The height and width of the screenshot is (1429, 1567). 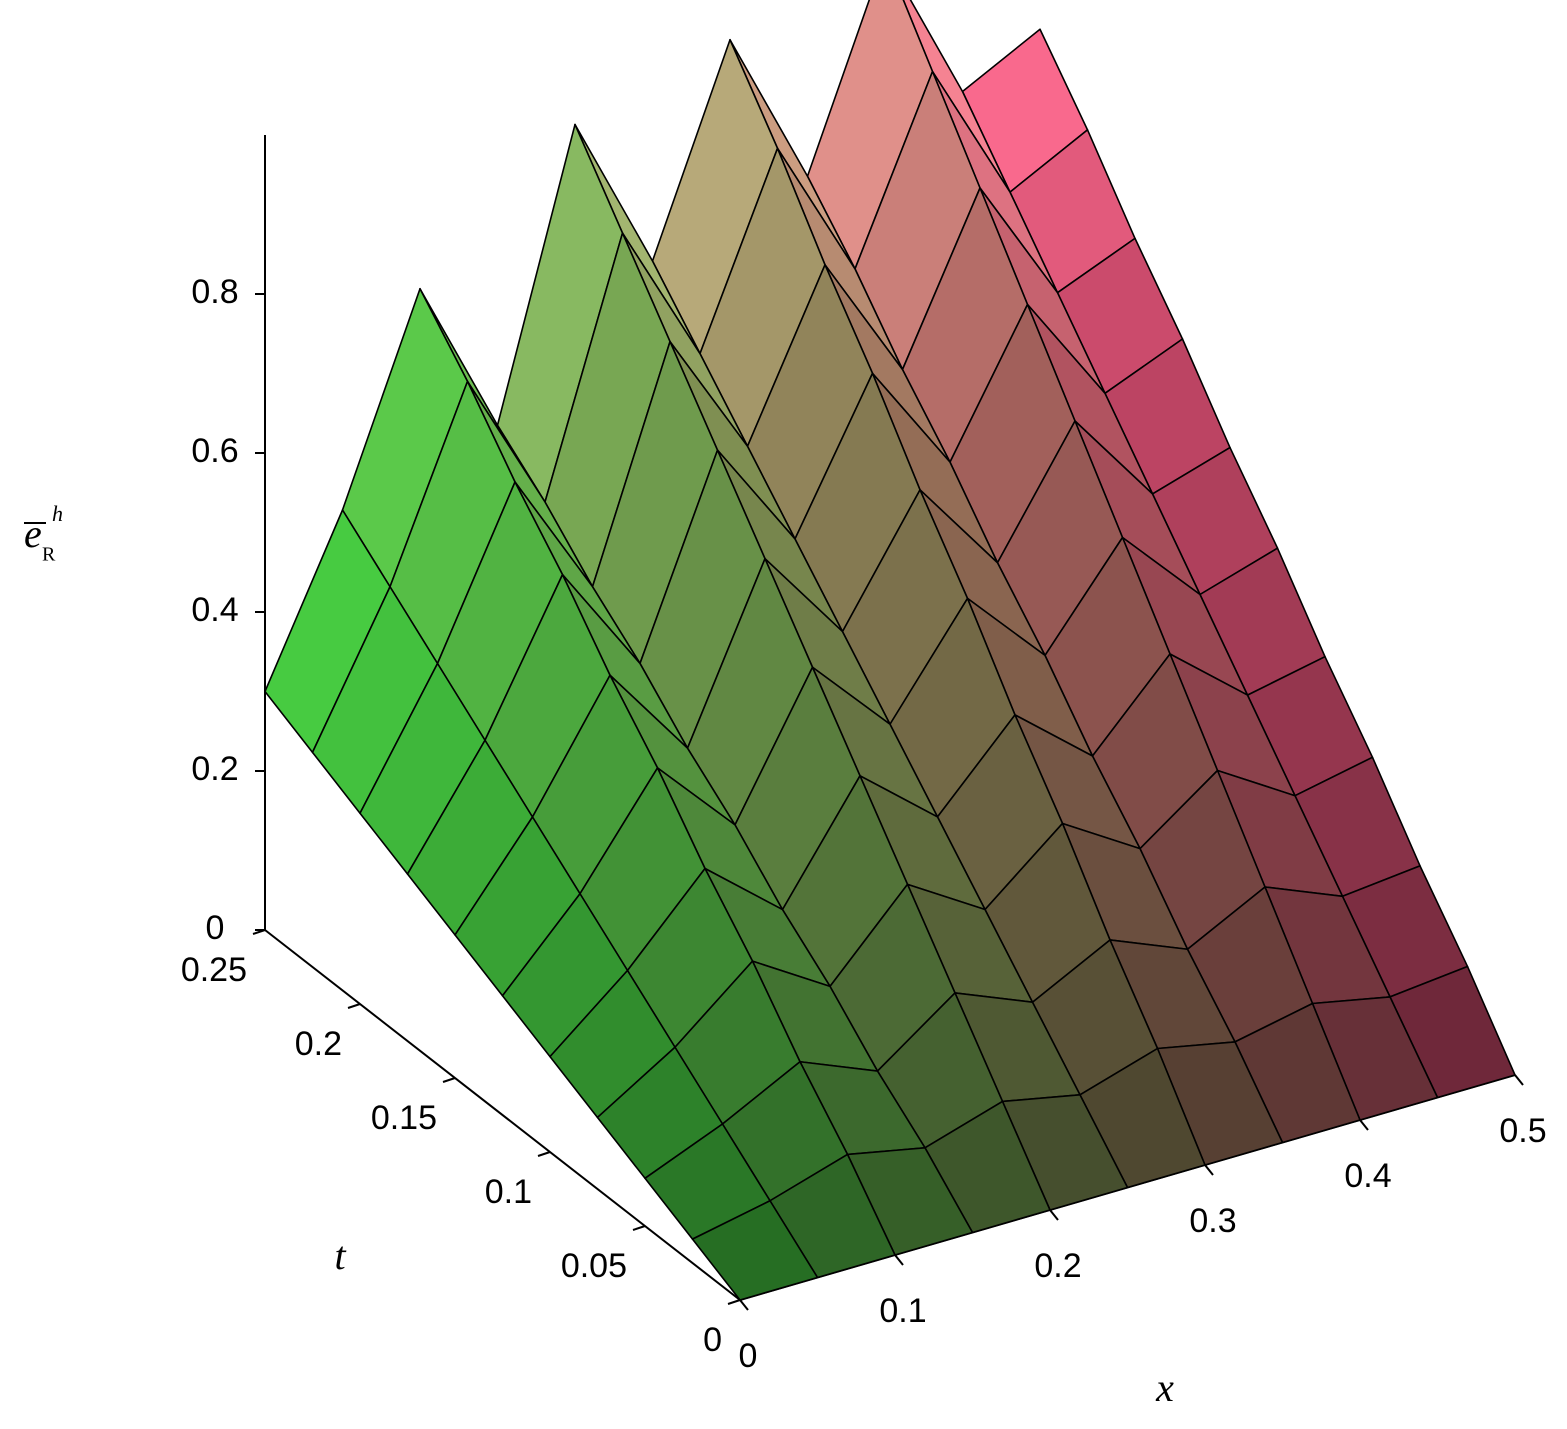 I want to click on z-tick-label: 0.2, so click(x=214, y=769).